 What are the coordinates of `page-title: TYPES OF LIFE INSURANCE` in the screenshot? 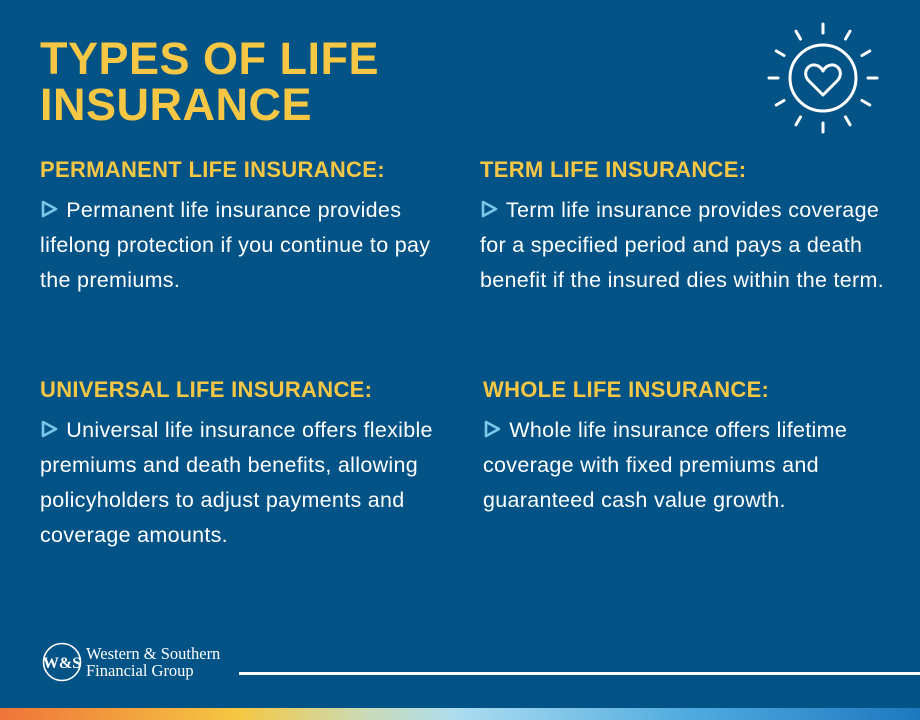 It's located at (209, 82).